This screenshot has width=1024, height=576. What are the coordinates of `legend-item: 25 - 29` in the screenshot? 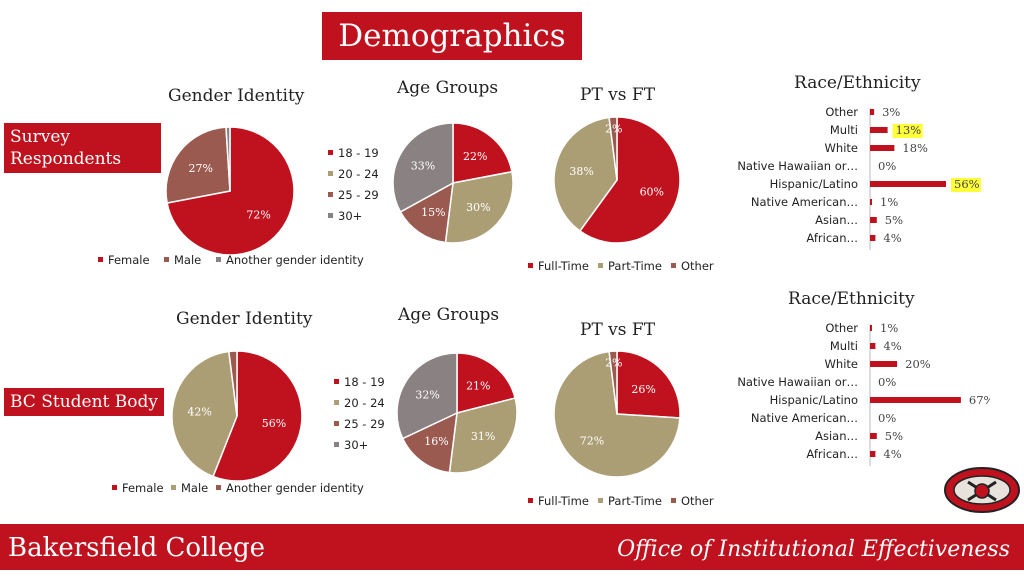 It's located at (353, 195).